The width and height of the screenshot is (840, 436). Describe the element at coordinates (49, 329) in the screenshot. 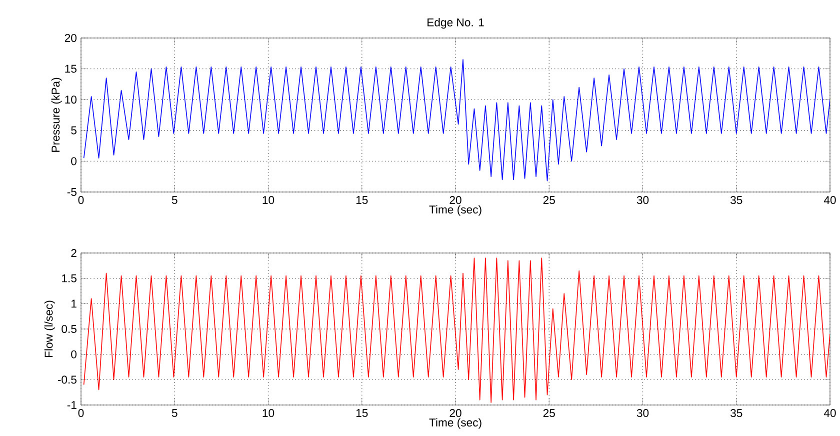

I see `y-axis-title: Flow (l/sec)` at that location.